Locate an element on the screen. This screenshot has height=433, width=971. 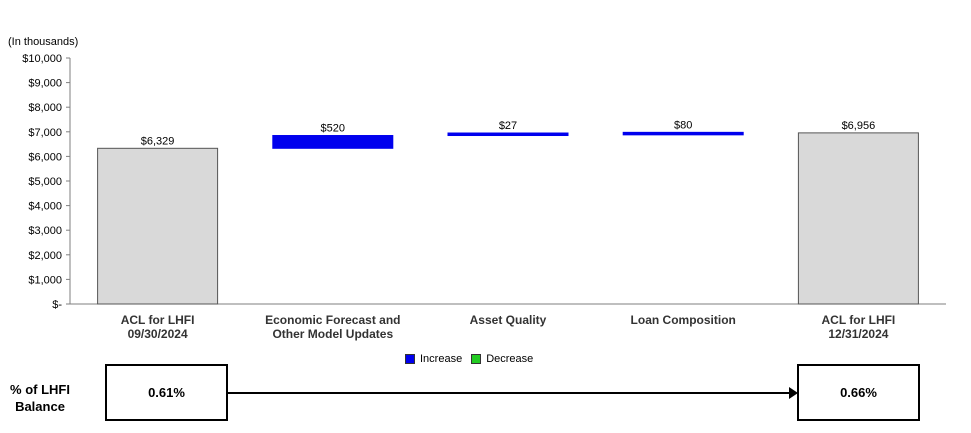
y-tick-label: $7,000 is located at coordinates (45, 133).